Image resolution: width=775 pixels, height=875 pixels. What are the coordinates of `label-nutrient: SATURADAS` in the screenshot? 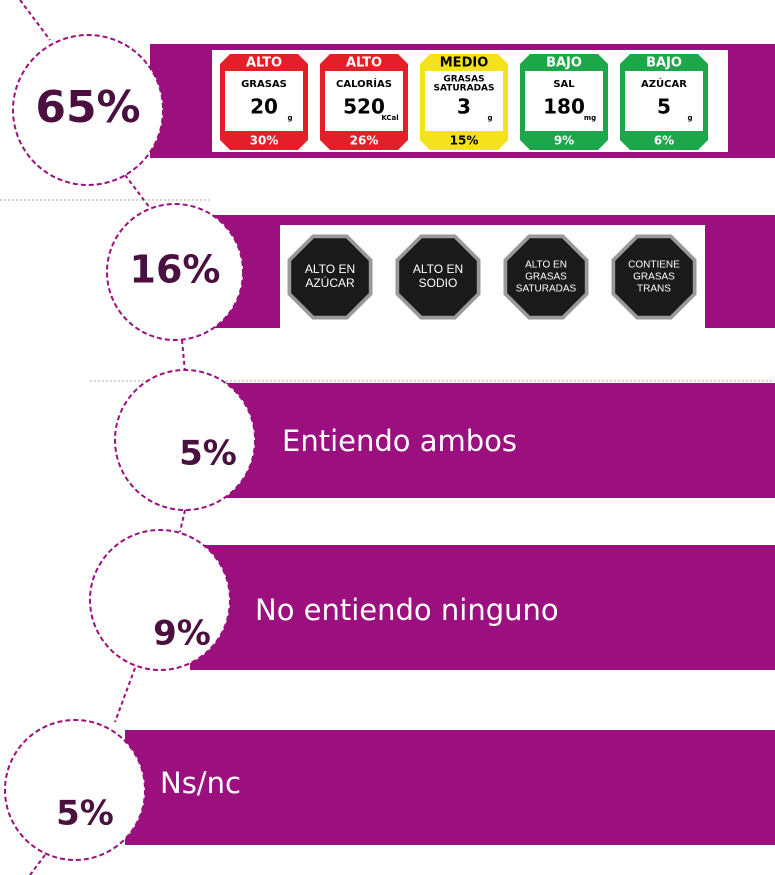 It's located at (463, 89).